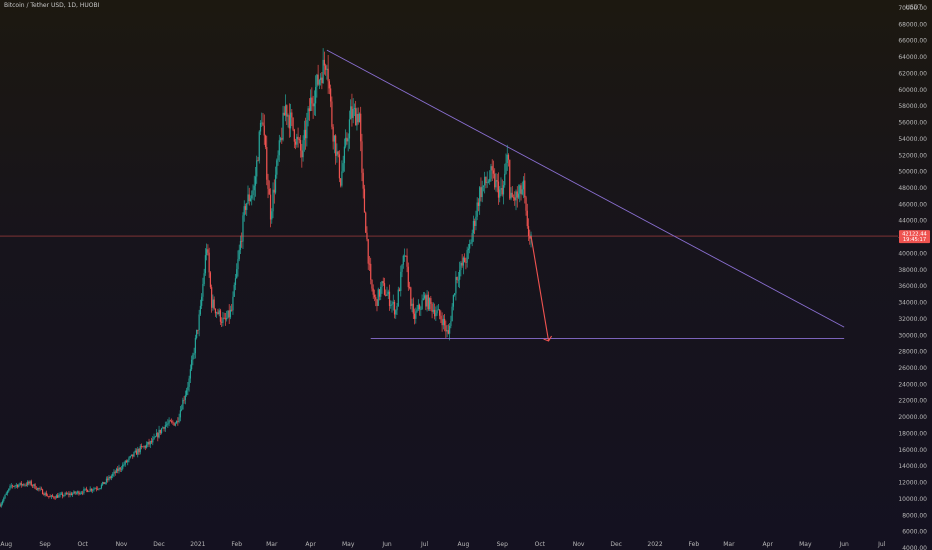 This screenshot has height=550, width=932. I want to click on y-tick-label: 60000.00, so click(912, 90).